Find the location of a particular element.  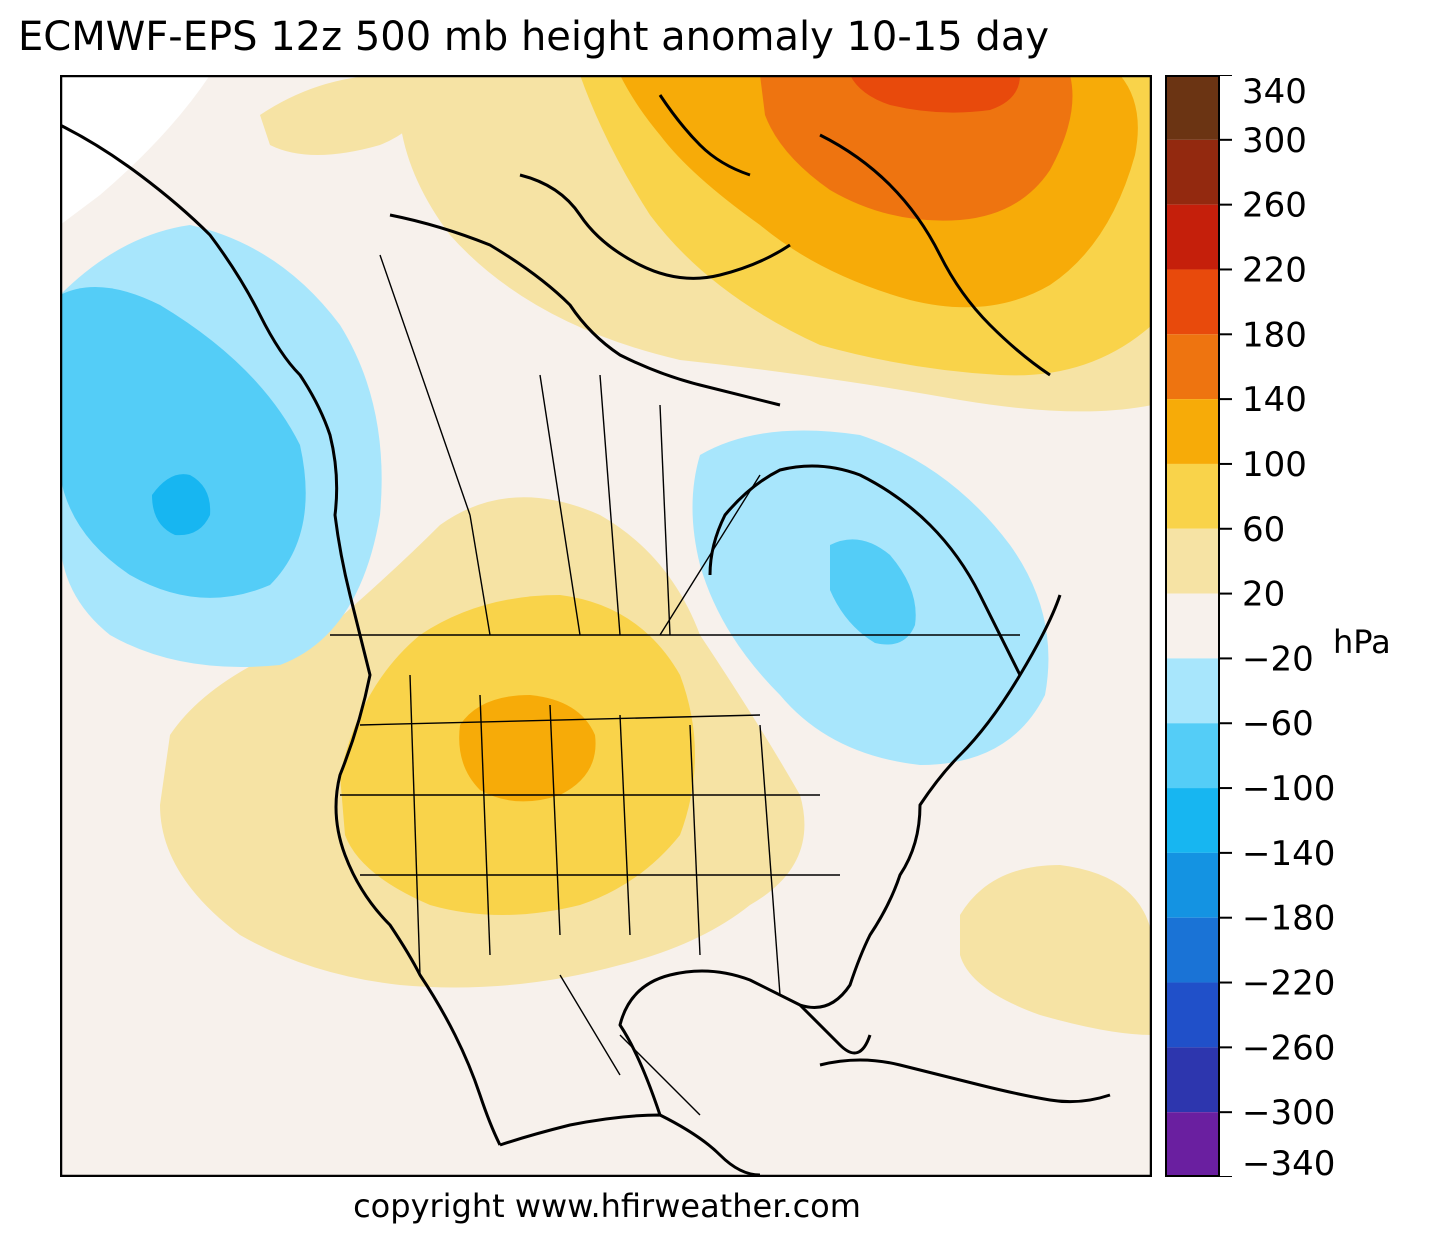

outside-domain is located at coordinates (135, 150).